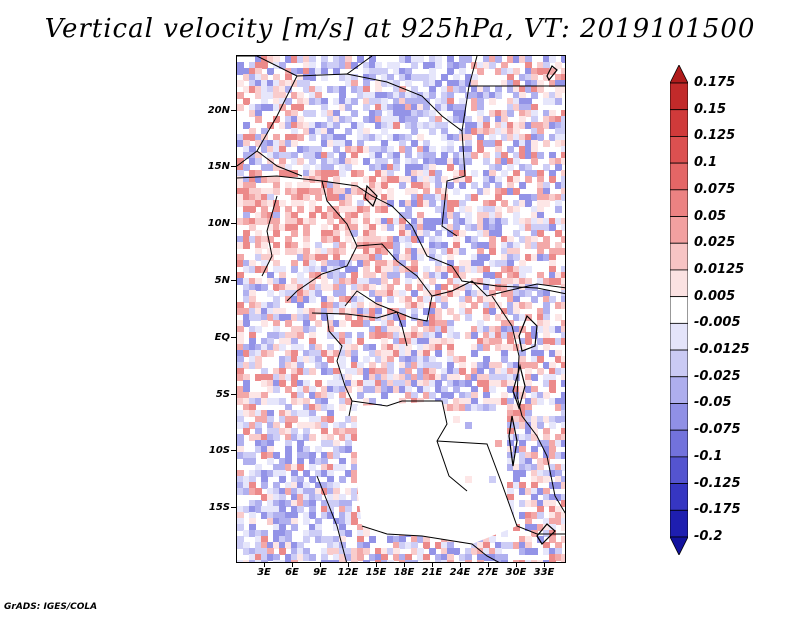  I want to click on colorbar-label: -0.05, so click(713, 403).